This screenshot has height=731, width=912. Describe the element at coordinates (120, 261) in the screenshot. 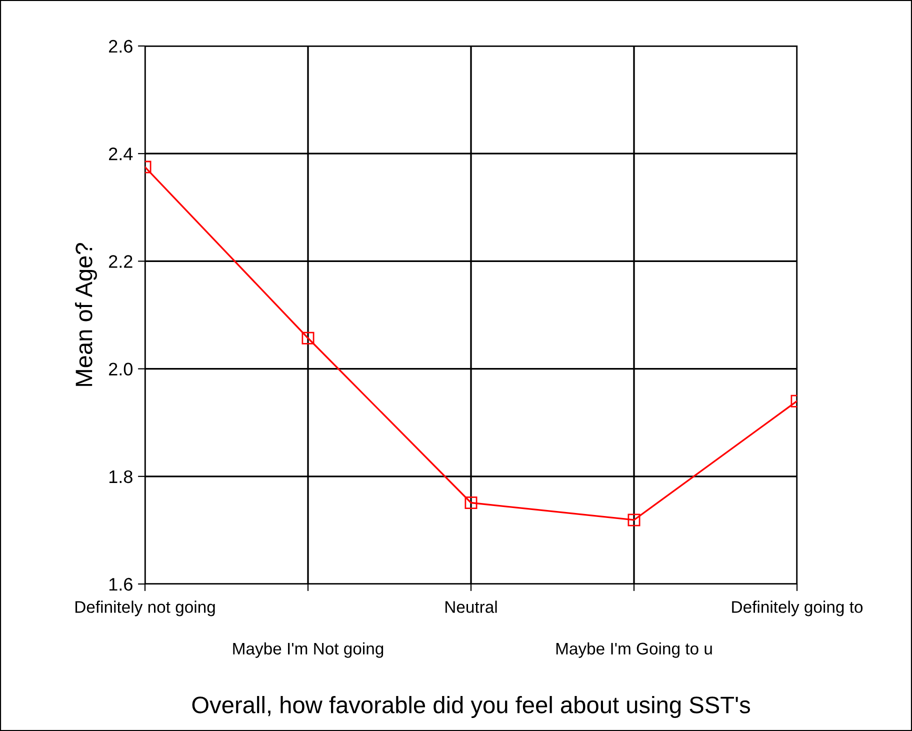

I see `y-tick-label: 2.2` at that location.